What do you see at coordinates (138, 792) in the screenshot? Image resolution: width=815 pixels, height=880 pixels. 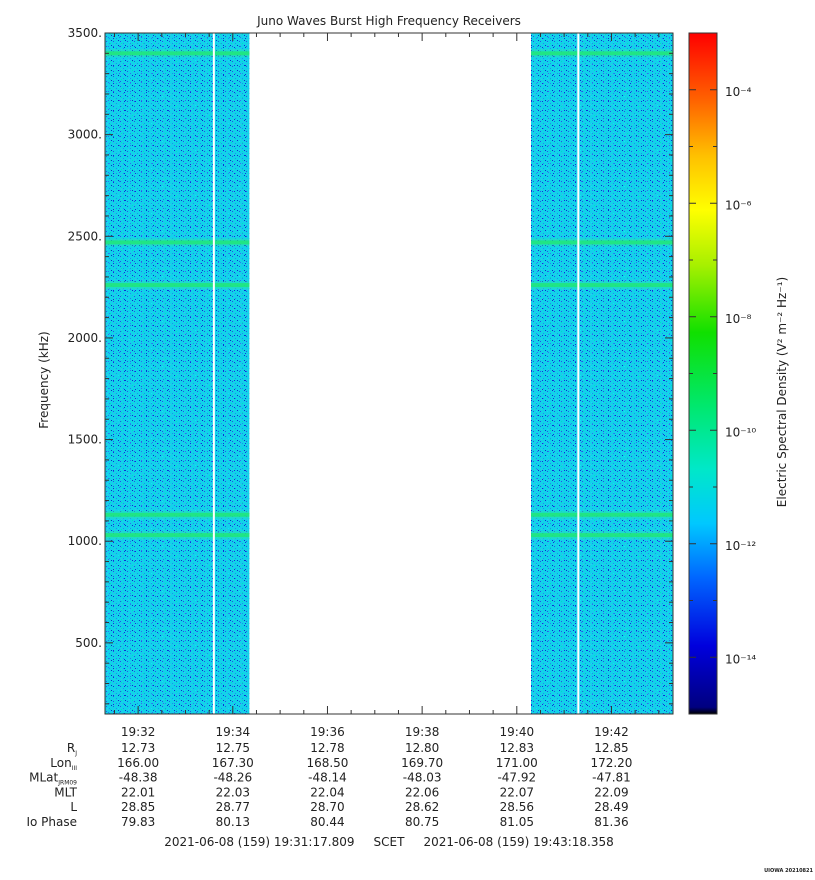 I see `ephemeris-value: 22.01` at bounding box center [138, 792].